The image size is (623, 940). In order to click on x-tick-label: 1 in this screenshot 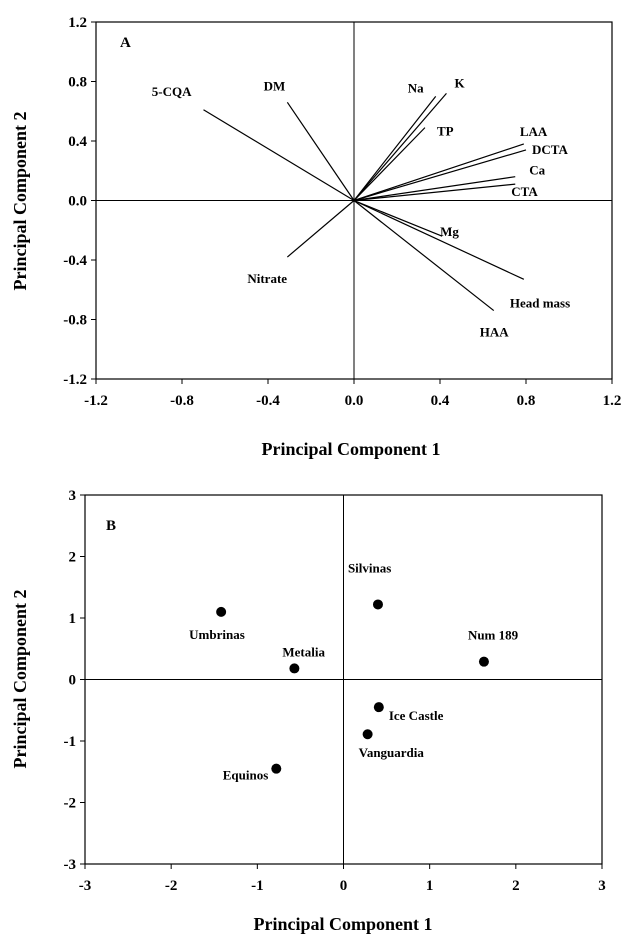, I will do `click(430, 886)`.